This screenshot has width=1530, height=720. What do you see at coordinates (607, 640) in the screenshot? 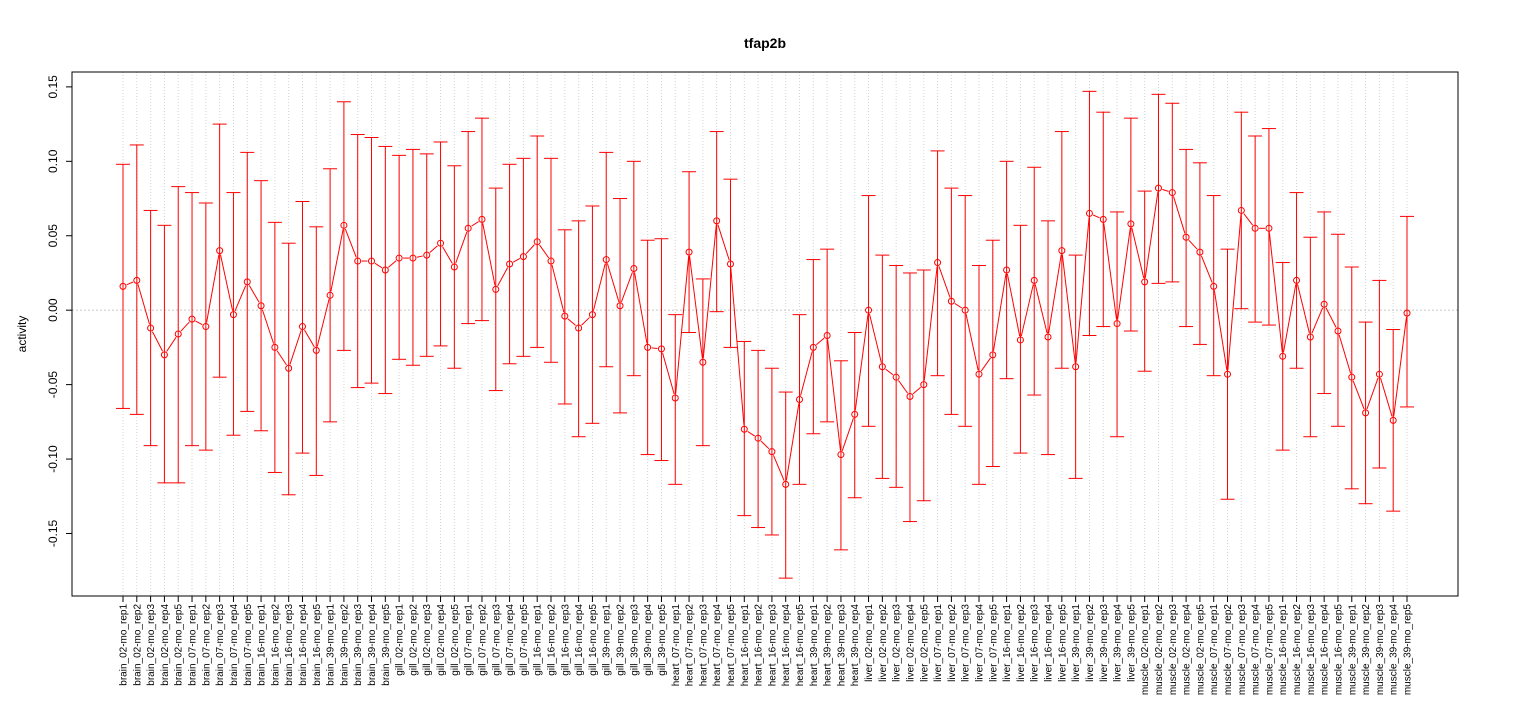
I see `x-tick-label: gill_39-mo_rep1` at bounding box center [607, 640].